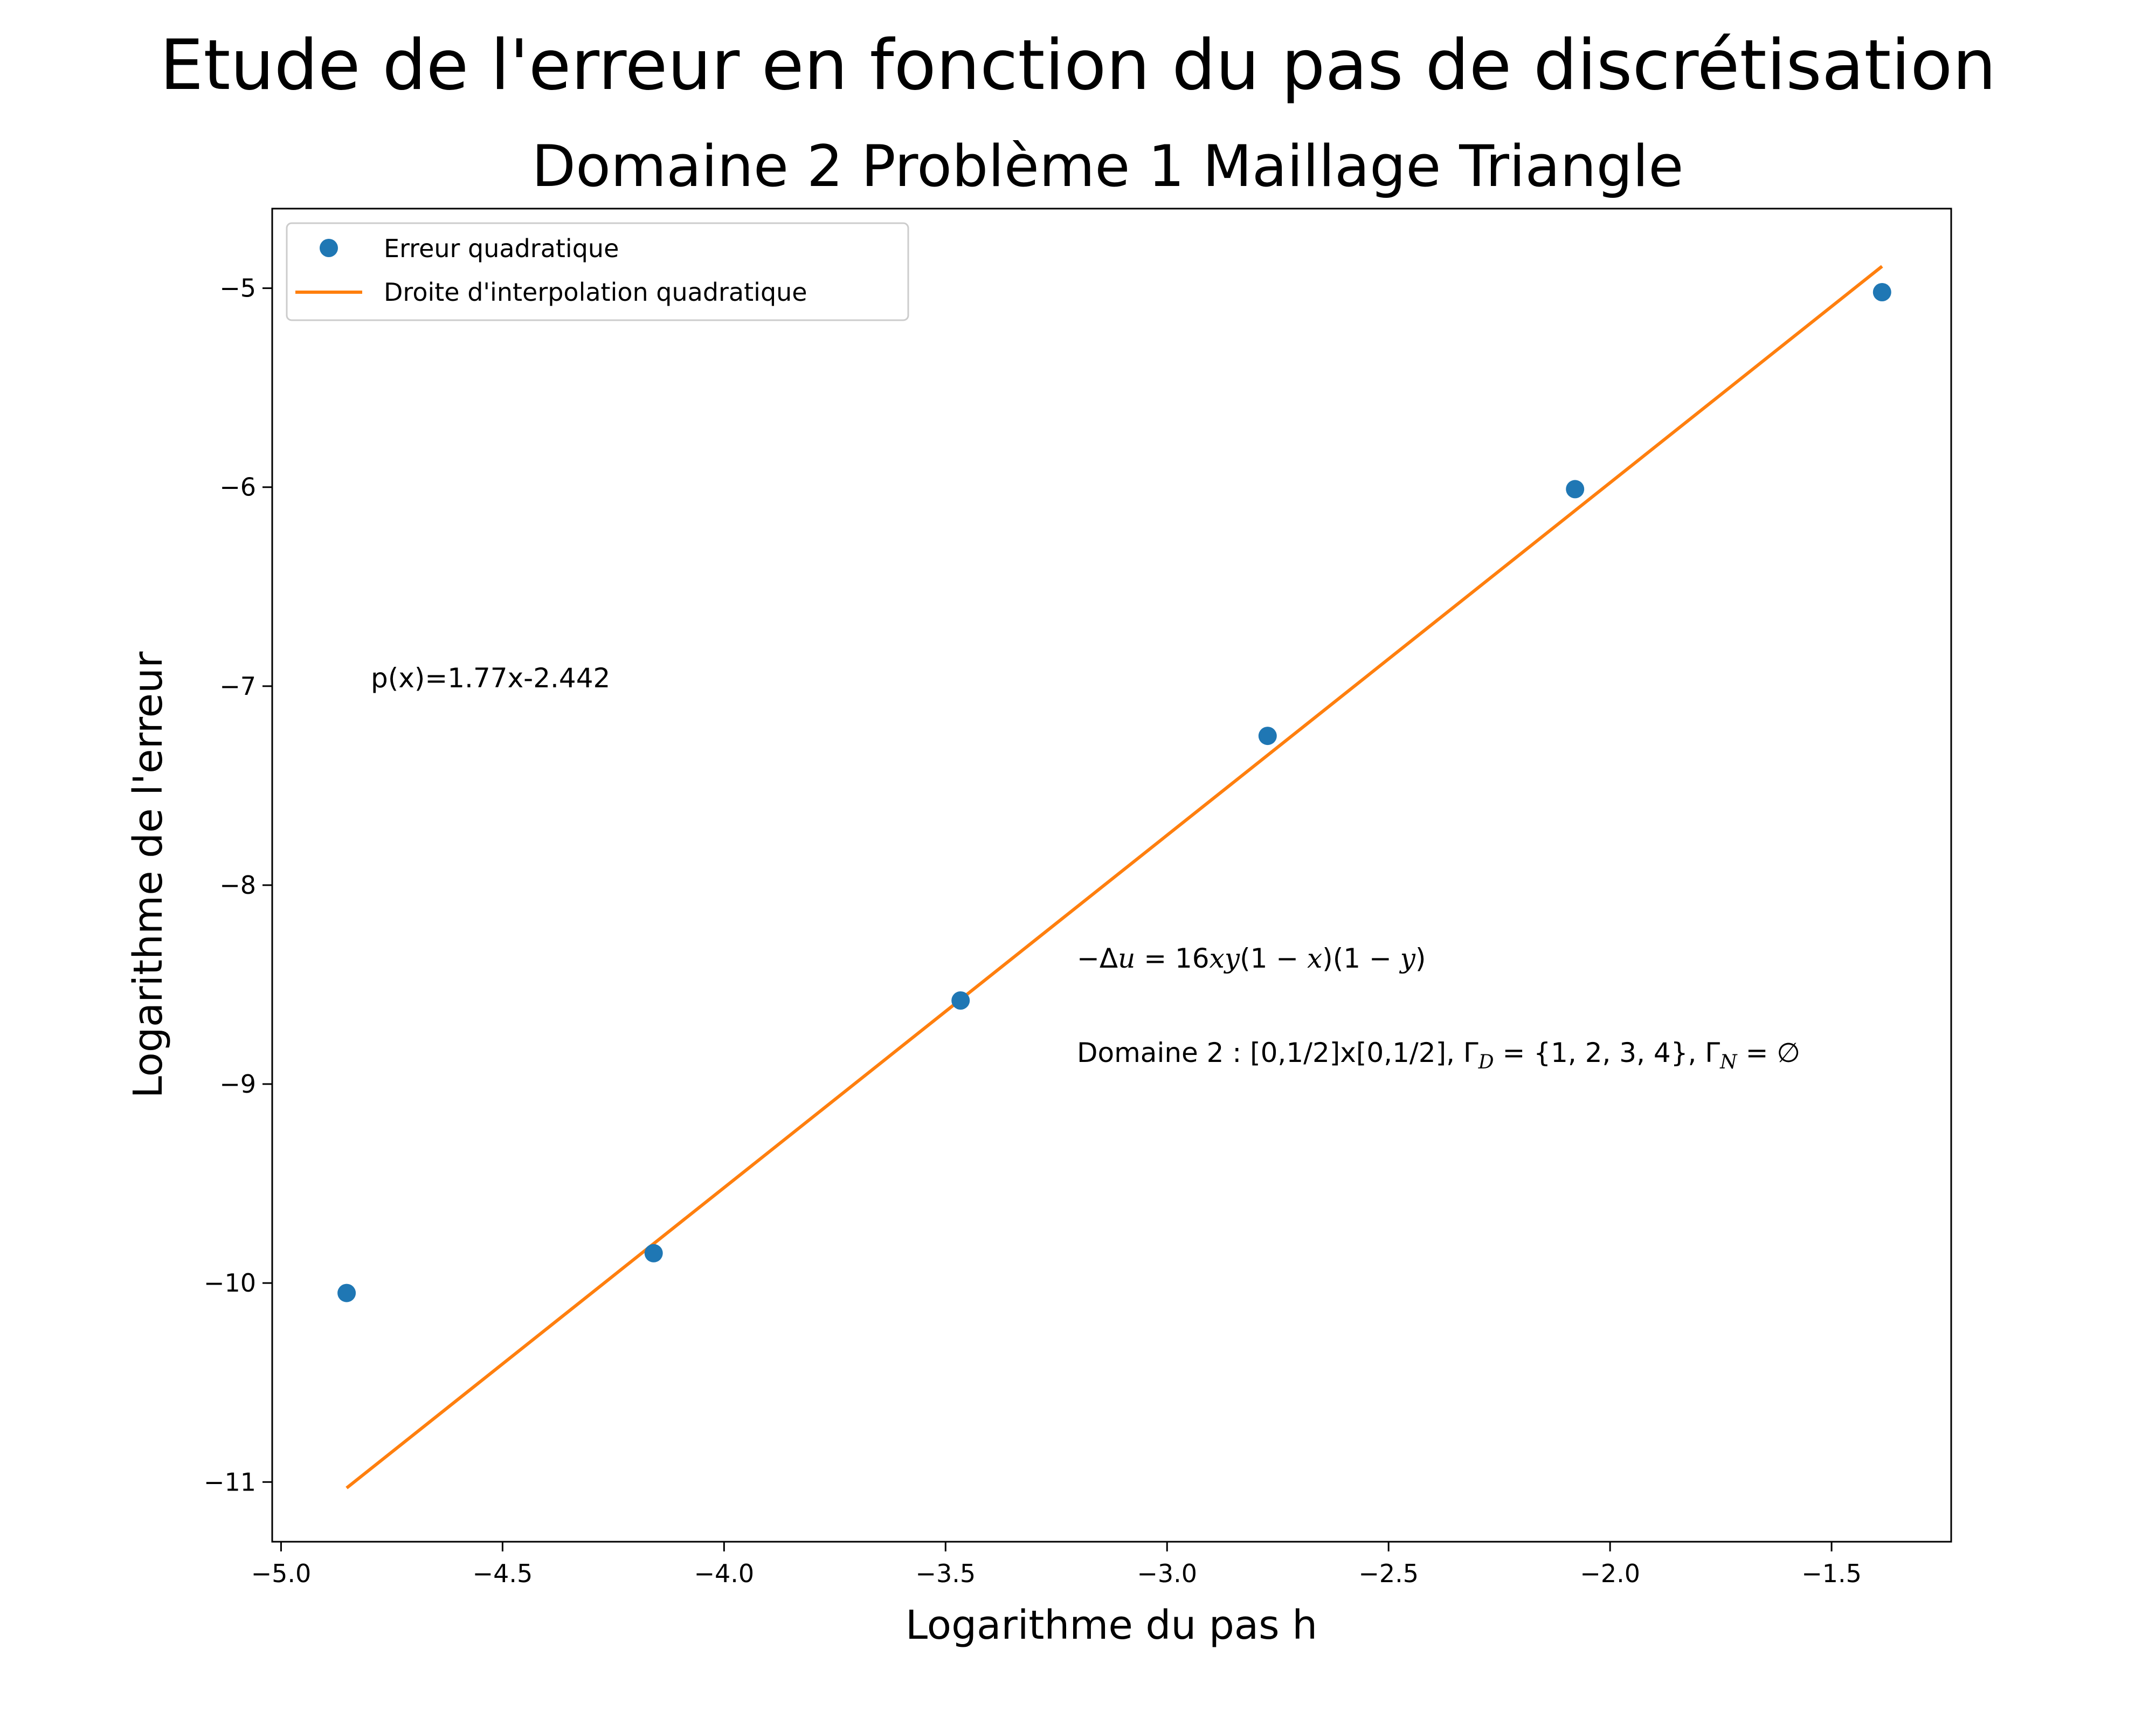  What do you see at coordinates (724, 1573) in the screenshot?
I see `x-tick-label: −4.0` at bounding box center [724, 1573].